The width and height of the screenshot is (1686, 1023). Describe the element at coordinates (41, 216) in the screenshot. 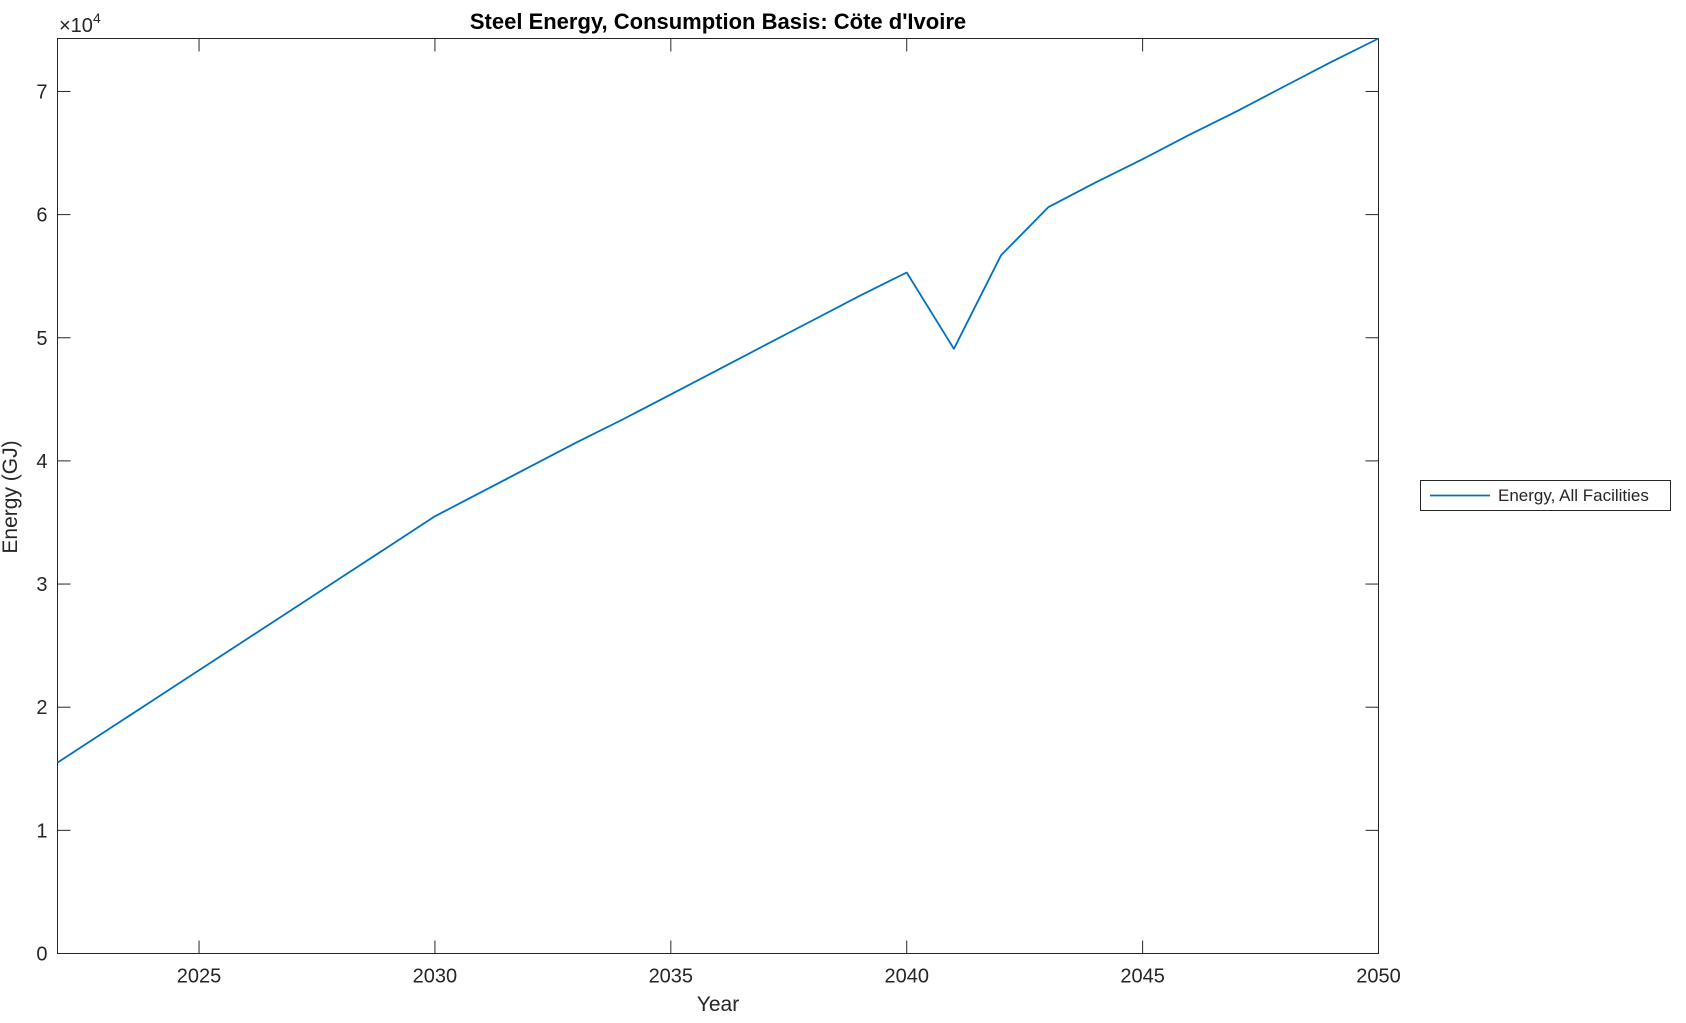

I see `y-tick-label: 6` at that location.